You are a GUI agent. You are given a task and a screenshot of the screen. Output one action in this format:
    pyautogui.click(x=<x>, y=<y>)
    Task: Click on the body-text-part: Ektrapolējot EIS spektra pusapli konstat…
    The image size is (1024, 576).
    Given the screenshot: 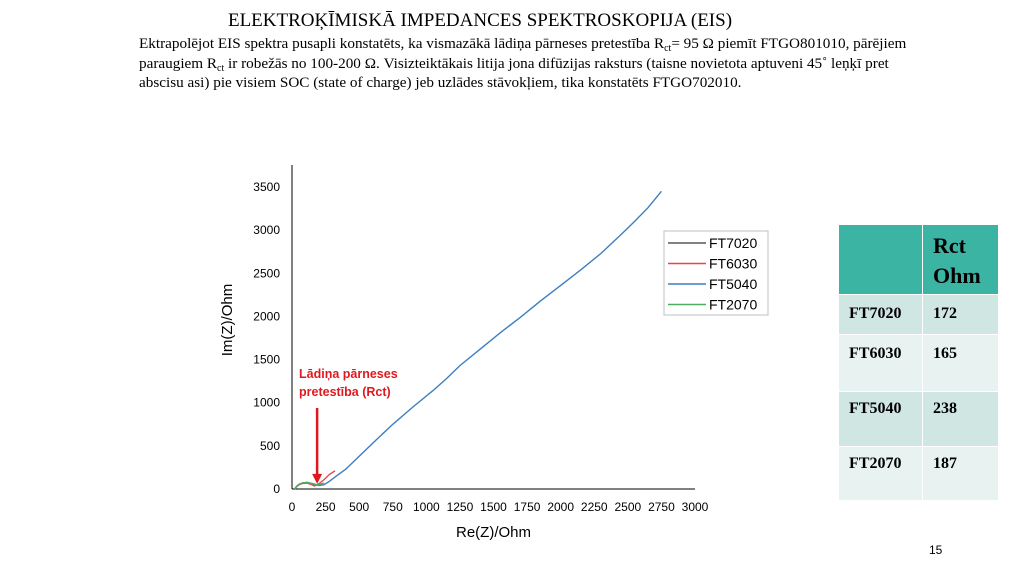 What is the action you would take?
    pyautogui.click(x=402, y=43)
    